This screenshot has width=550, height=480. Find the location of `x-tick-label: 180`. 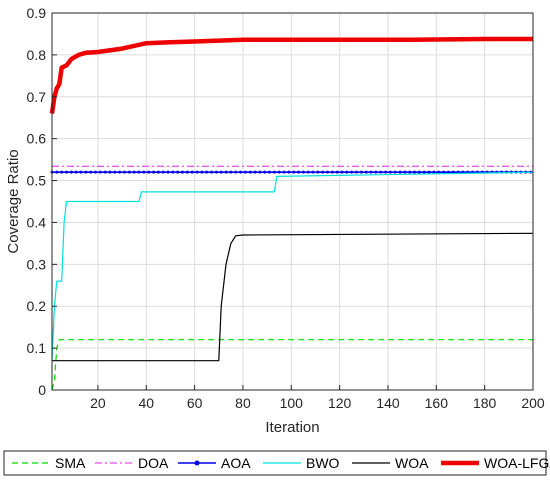

x-tick-label: 180 is located at coordinates (485, 403).